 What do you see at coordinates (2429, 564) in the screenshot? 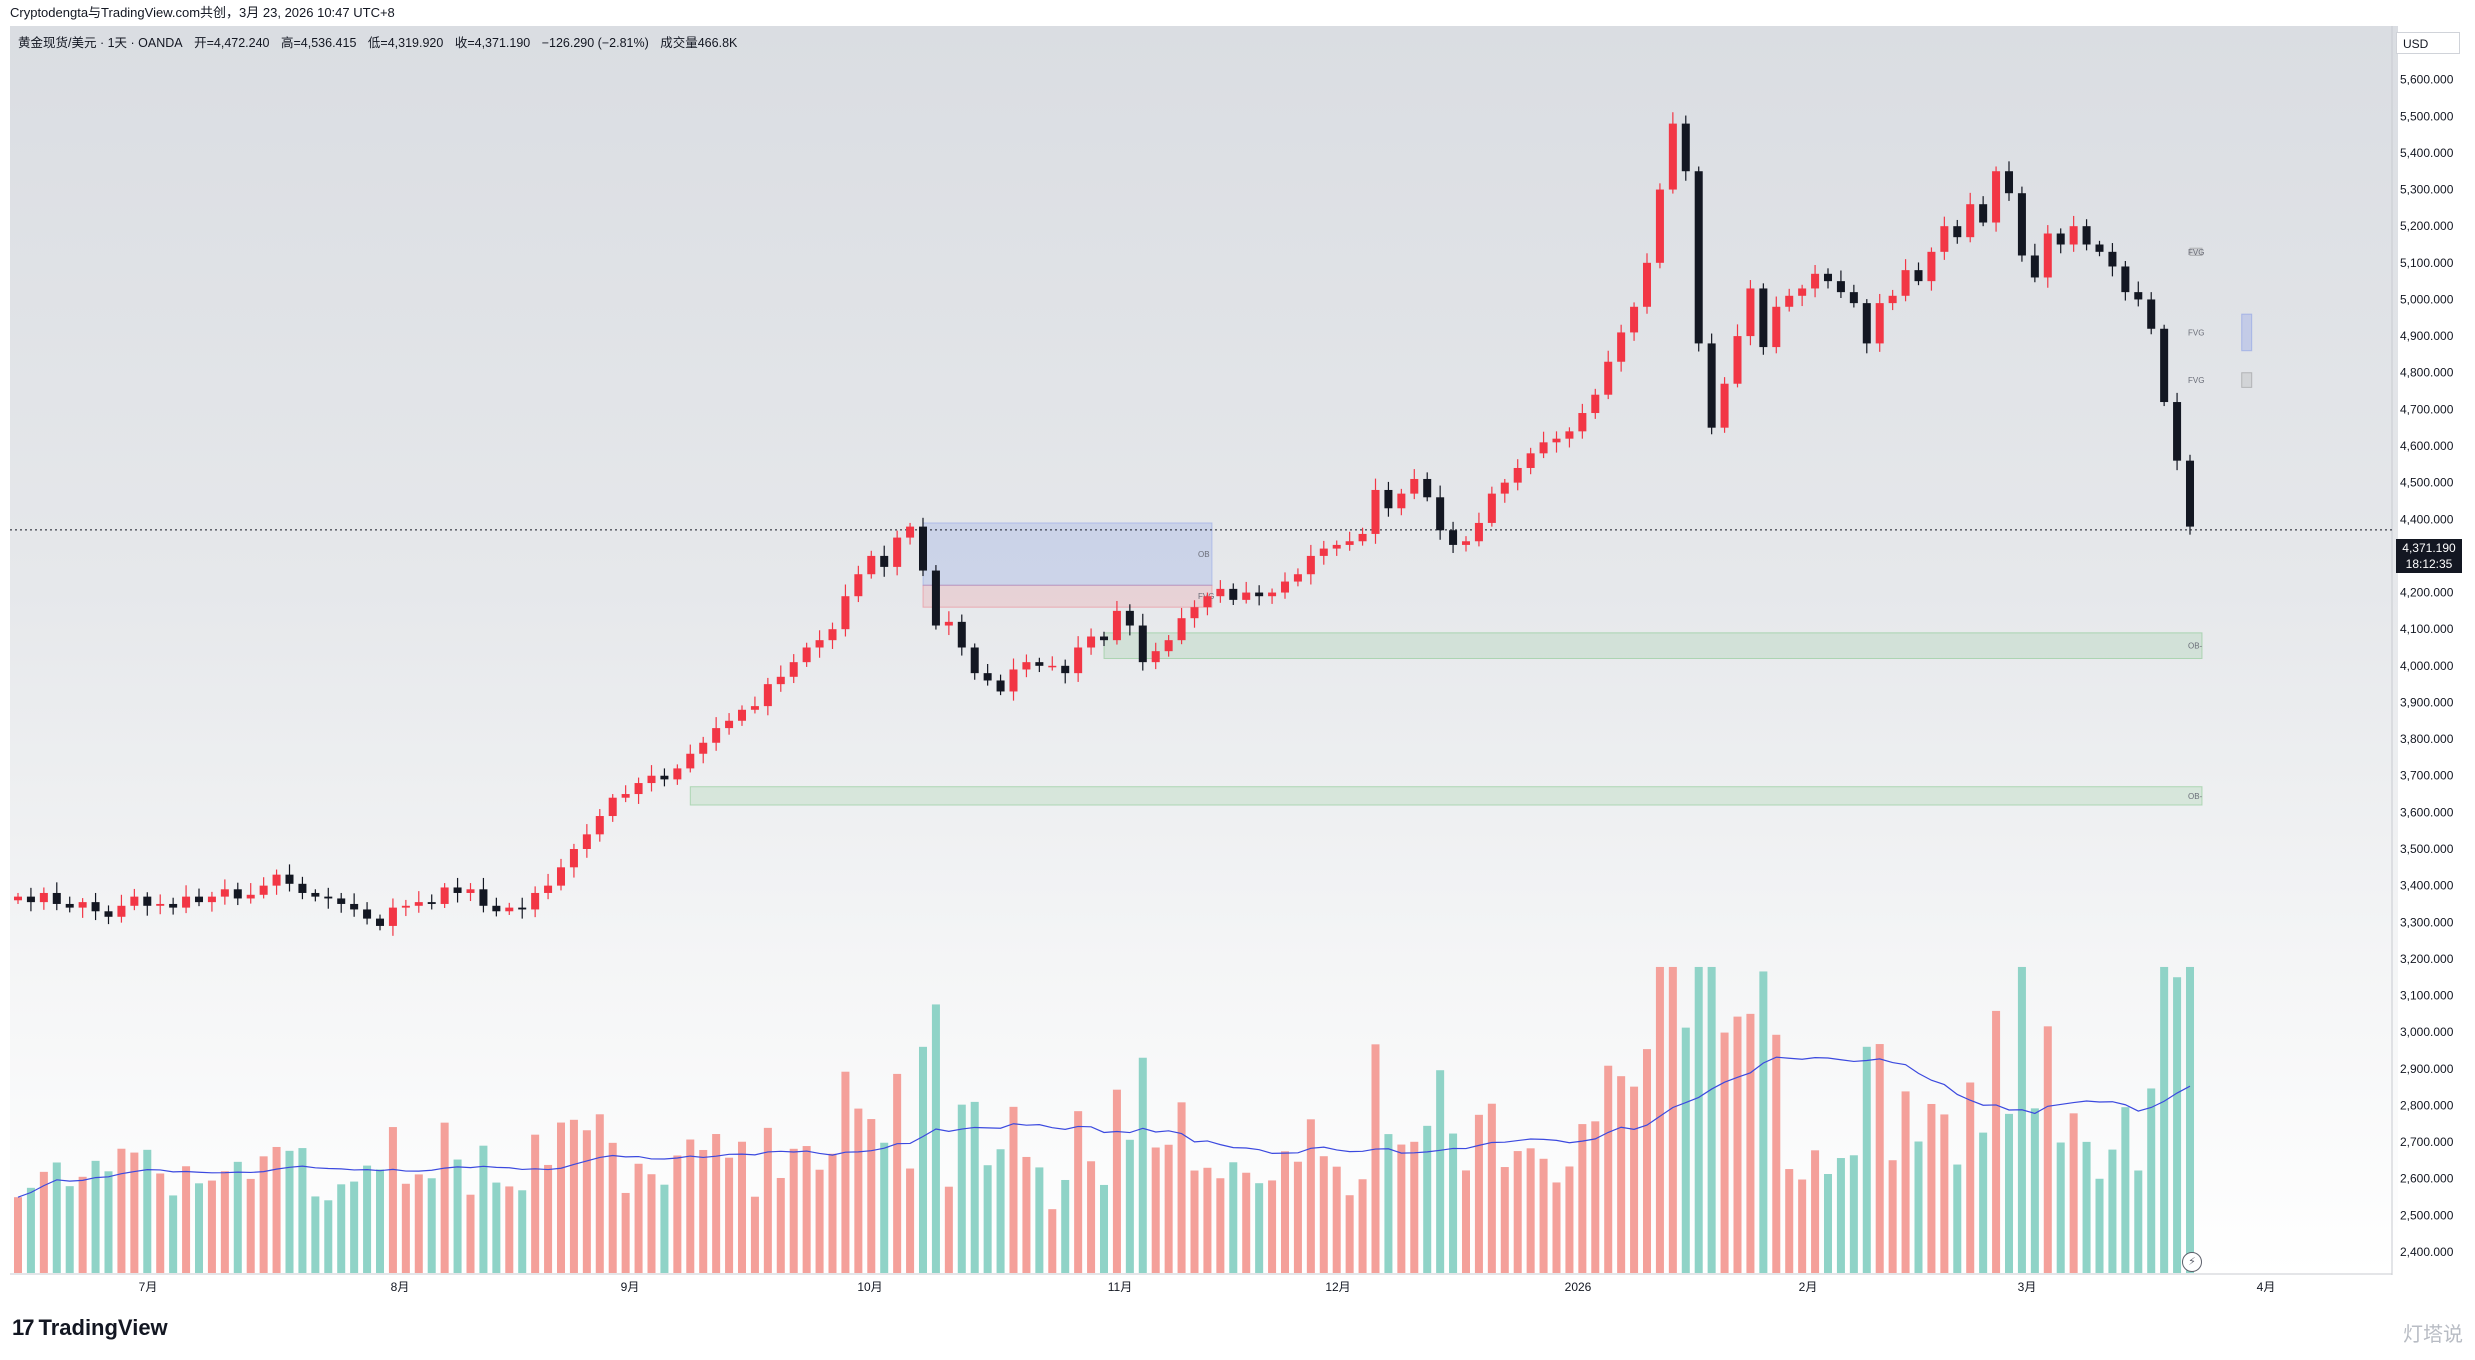
I see `bar-countdown: 18:12:35` at bounding box center [2429, 564].